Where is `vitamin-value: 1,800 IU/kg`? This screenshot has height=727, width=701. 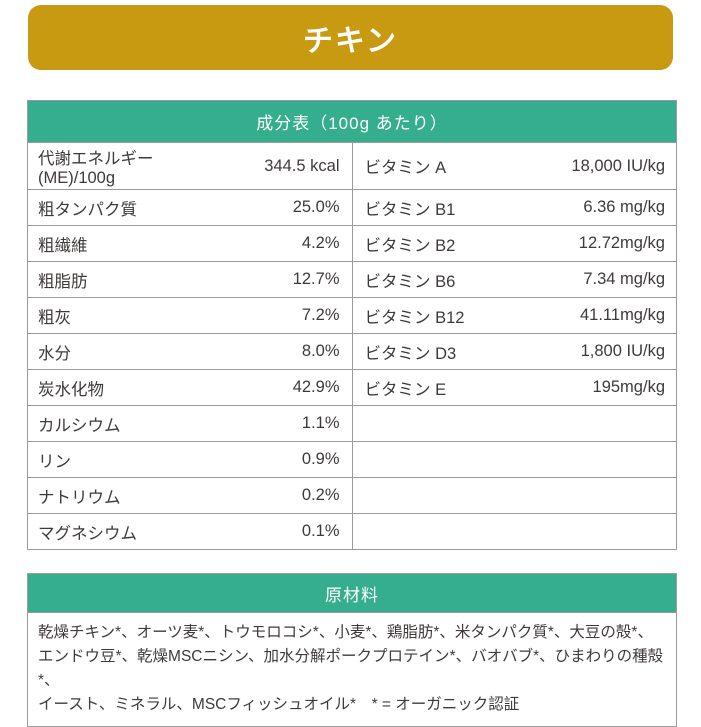
vitamin-value: 1,800 IU/kg is located at coordinates (595, 351).